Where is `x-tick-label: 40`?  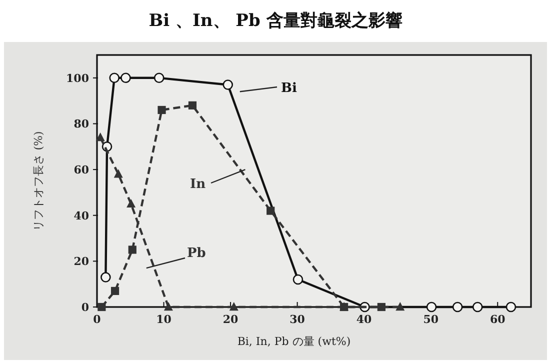 x-tick-label: 40 is located at coordinates (364, 319).